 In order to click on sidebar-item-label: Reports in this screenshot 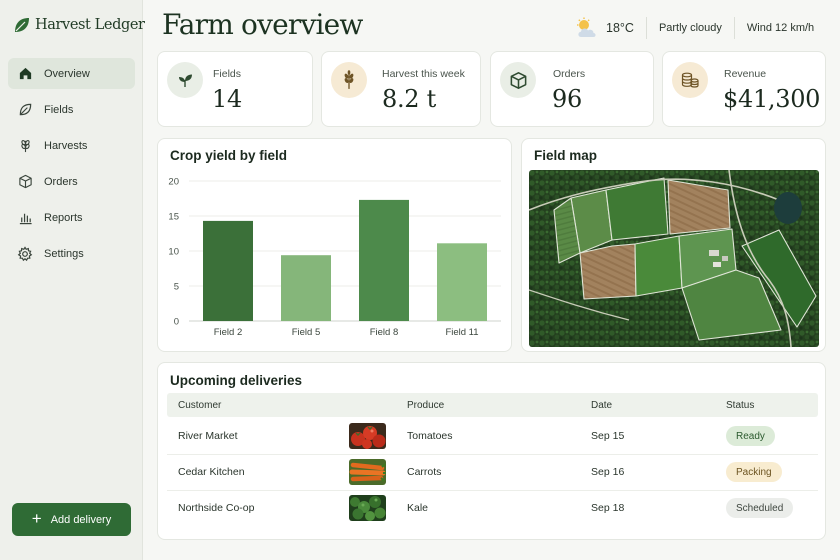, I will do `click(63, 217)`.